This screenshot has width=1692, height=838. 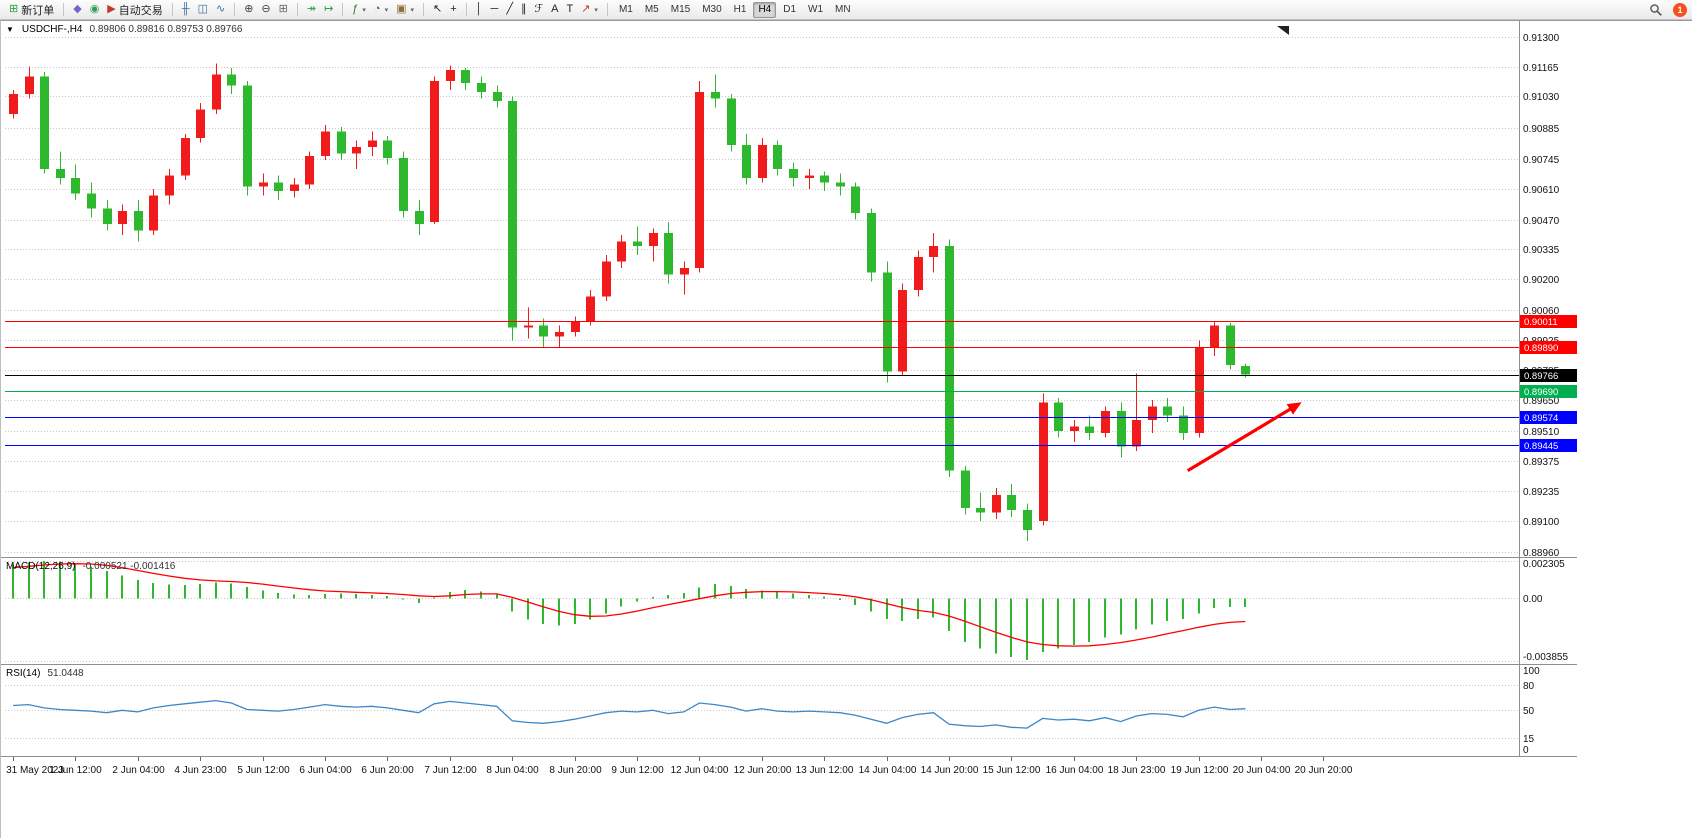 I want to click on macd-tick-label: 0.00, so click(x=1533, y=599).